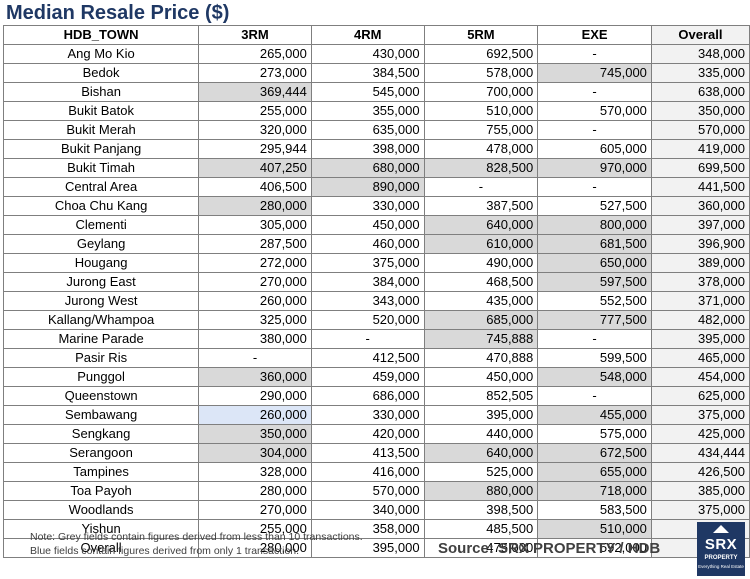 The width and height of the screenshot is (750, 579). Describe the element at coordinates (101, 244) in the screenshot. I see `town-cell: Geylang` at that location.